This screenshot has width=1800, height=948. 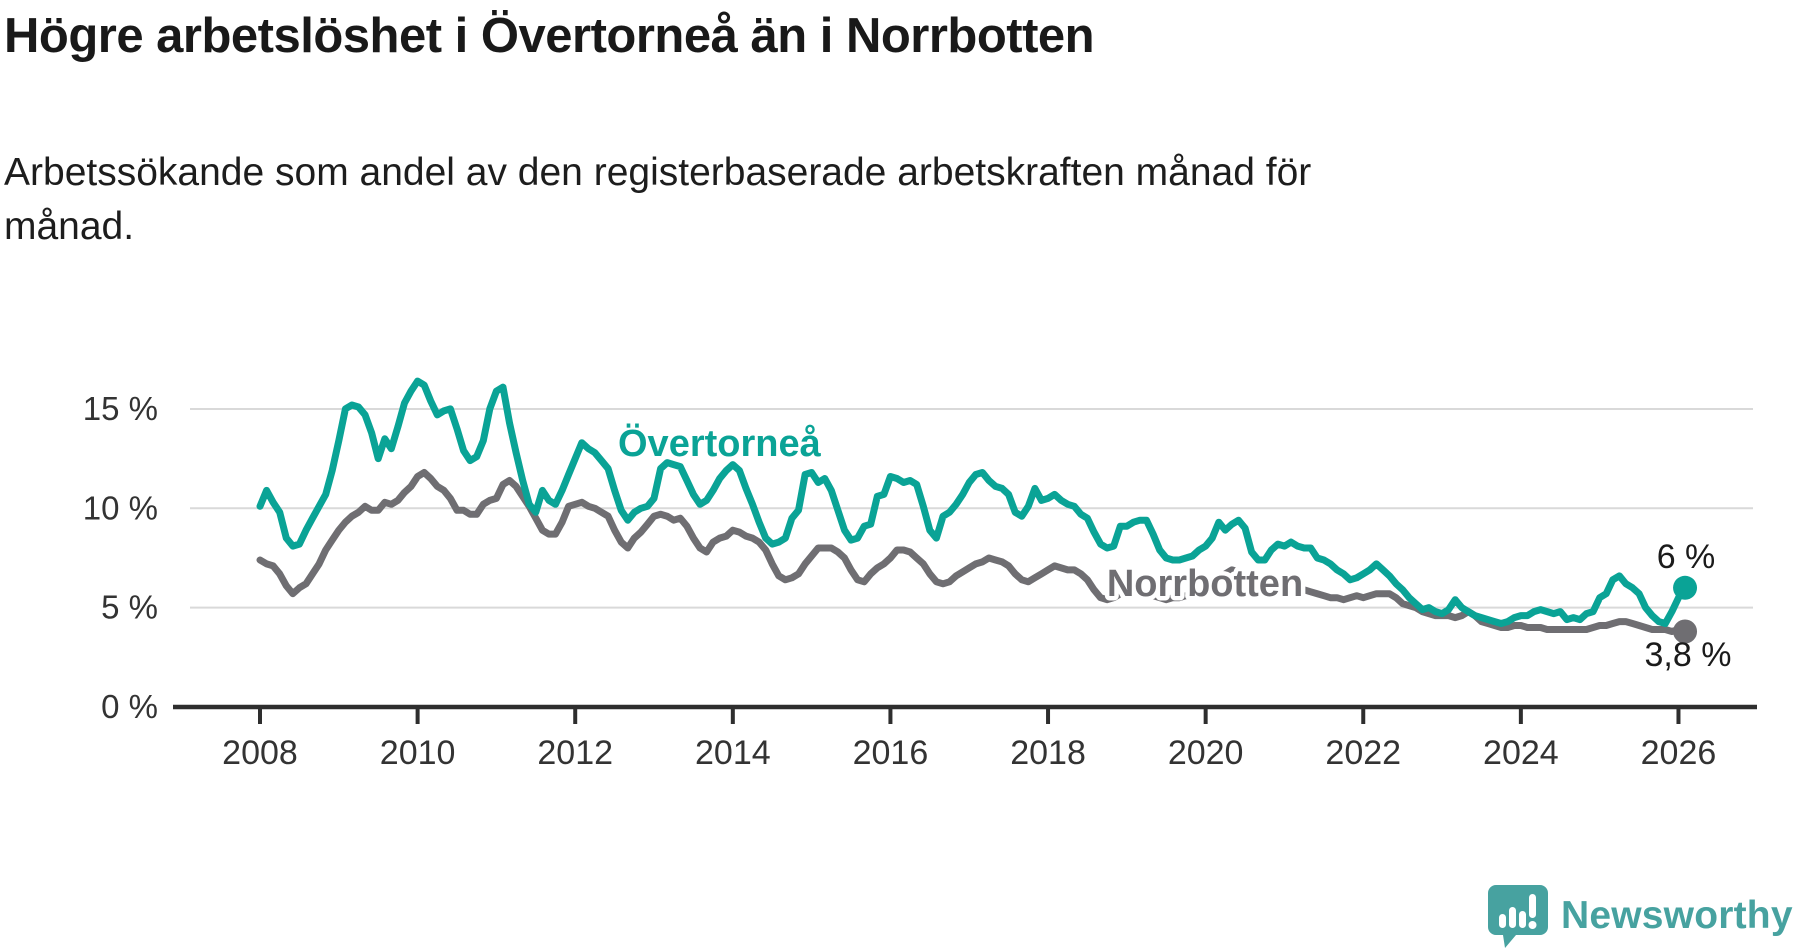 I want to click on chart-subtitle-line2: månad., so click(x=69, y=226).